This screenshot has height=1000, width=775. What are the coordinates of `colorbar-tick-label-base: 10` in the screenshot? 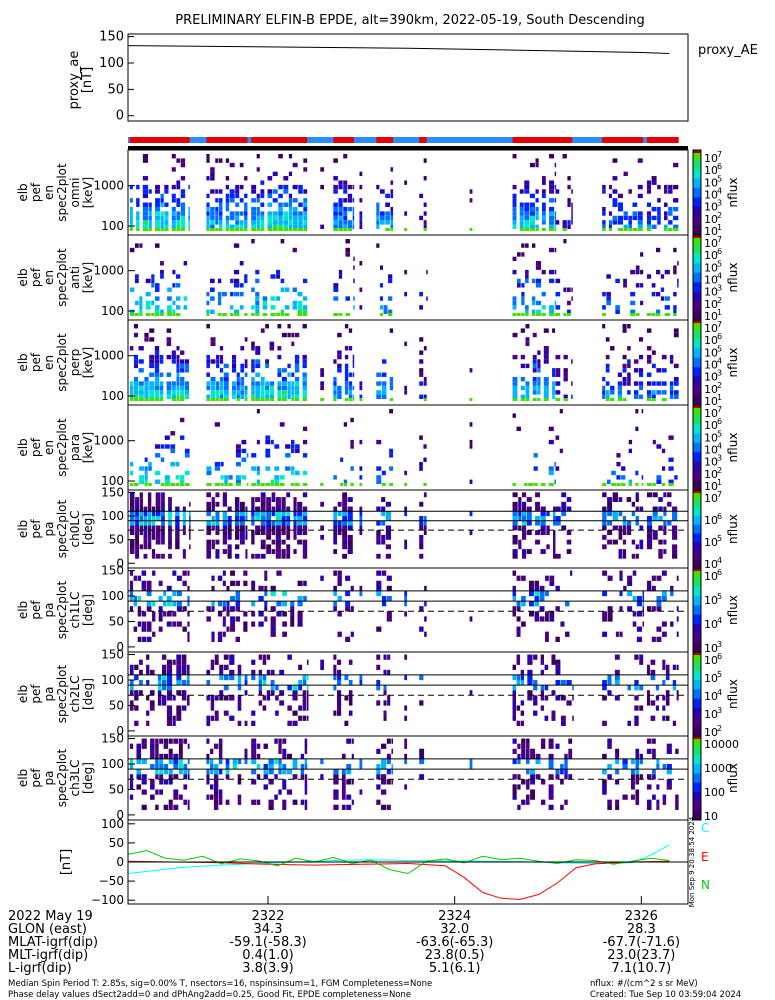 It's located at (711, 158).